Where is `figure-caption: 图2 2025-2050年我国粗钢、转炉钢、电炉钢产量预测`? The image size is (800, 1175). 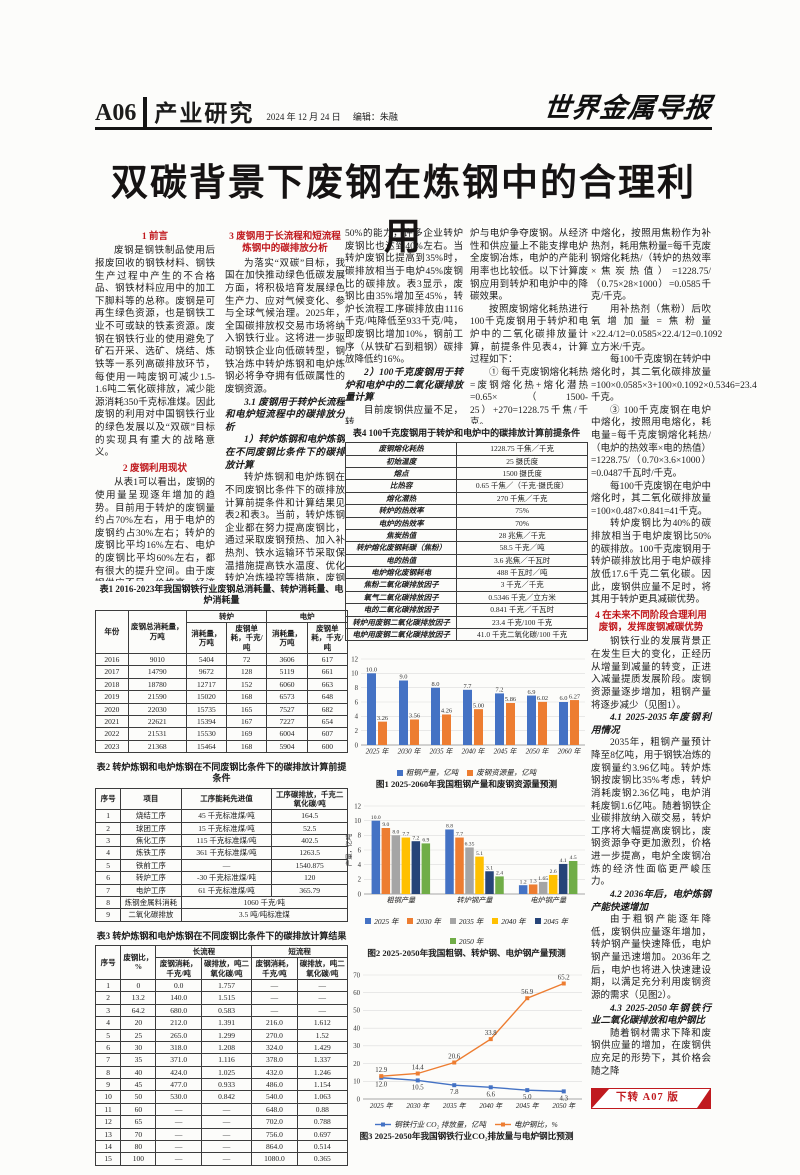 figure-caption: 图2 2025-2050年我国粗钢、转炉钢、电炉钢产量预测 is located at coordinates (466, 952).